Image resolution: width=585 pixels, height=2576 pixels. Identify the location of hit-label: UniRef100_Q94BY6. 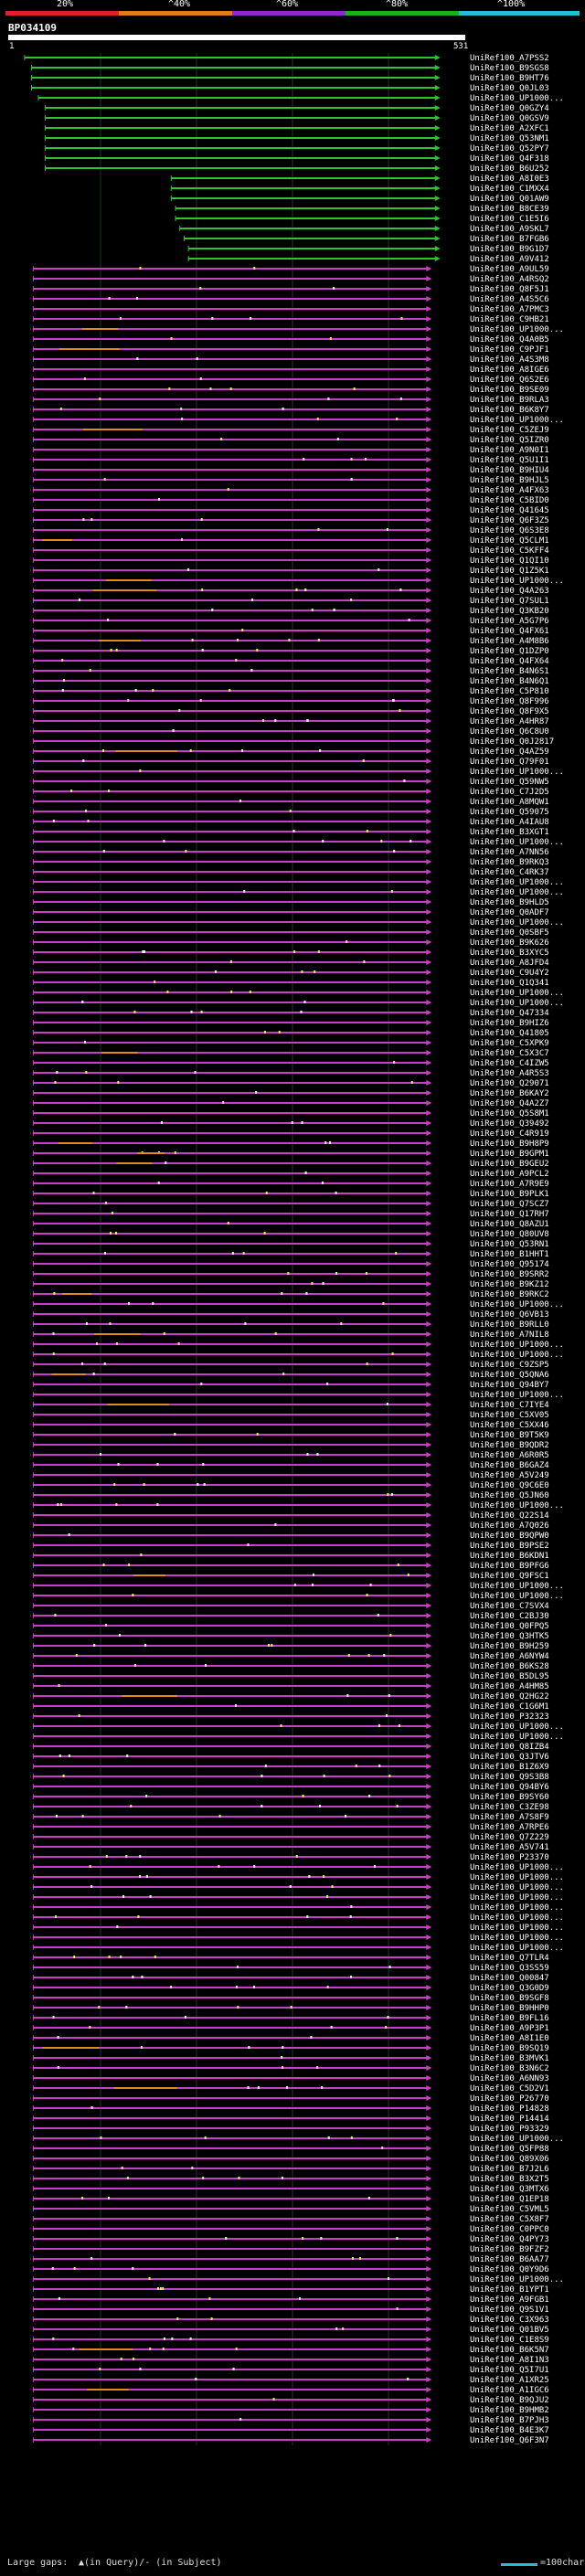
(510, 1787).